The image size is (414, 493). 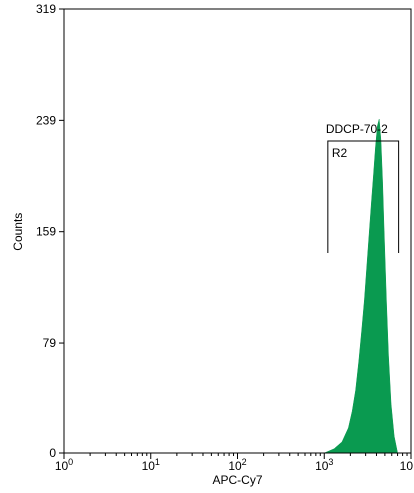 I want to click on gate-bracket, so click(x=363, y=196).